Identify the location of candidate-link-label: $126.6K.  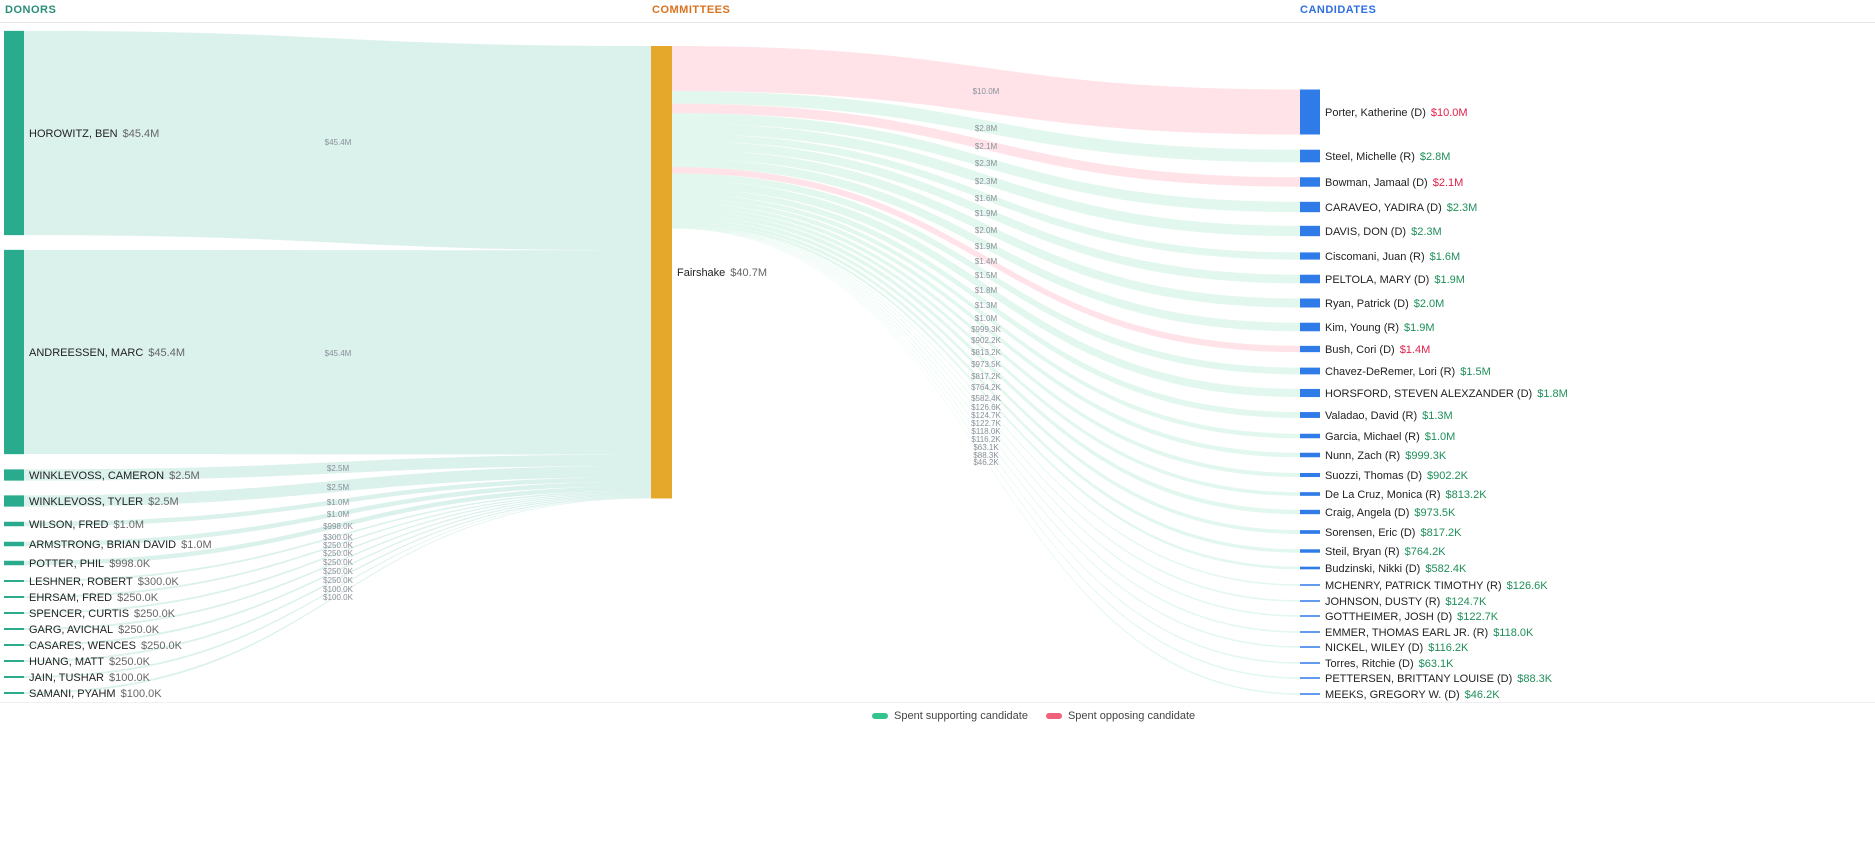
(986, 407).